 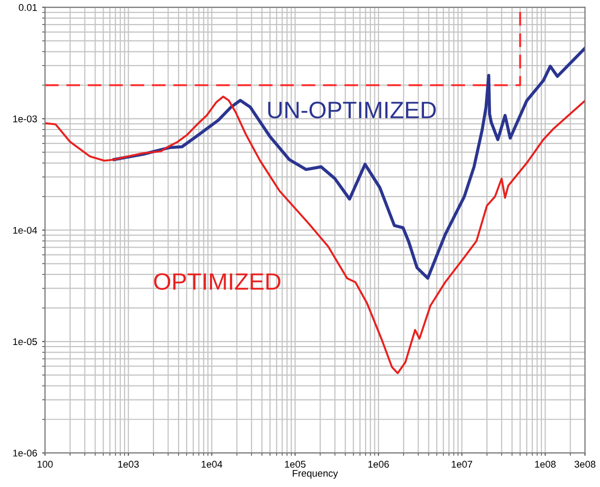 What do you see at coordinates (295, 464) in the screenshot?
I see `x-tick-label: 1e05` at bounding box center [295, 464].